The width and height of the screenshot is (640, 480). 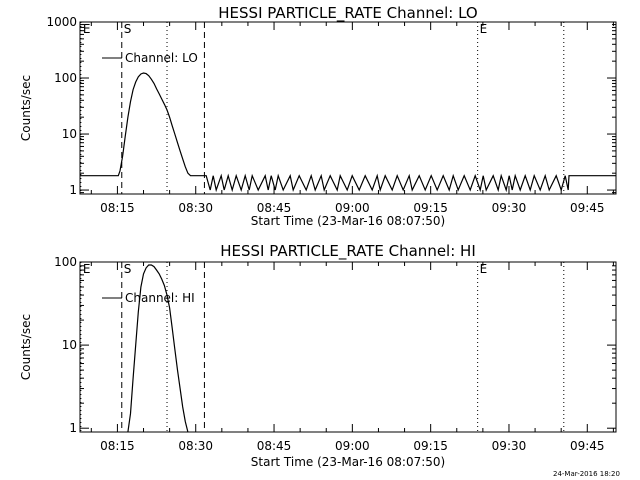 I want to click on chart-title: HESSI PARTICLE_RATE Channel: LO, so click(x=347, y=13).